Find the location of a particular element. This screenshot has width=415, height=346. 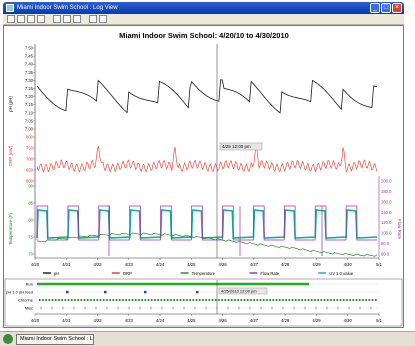

temp-tick-label: 90 is located at coordinates (30, 186).